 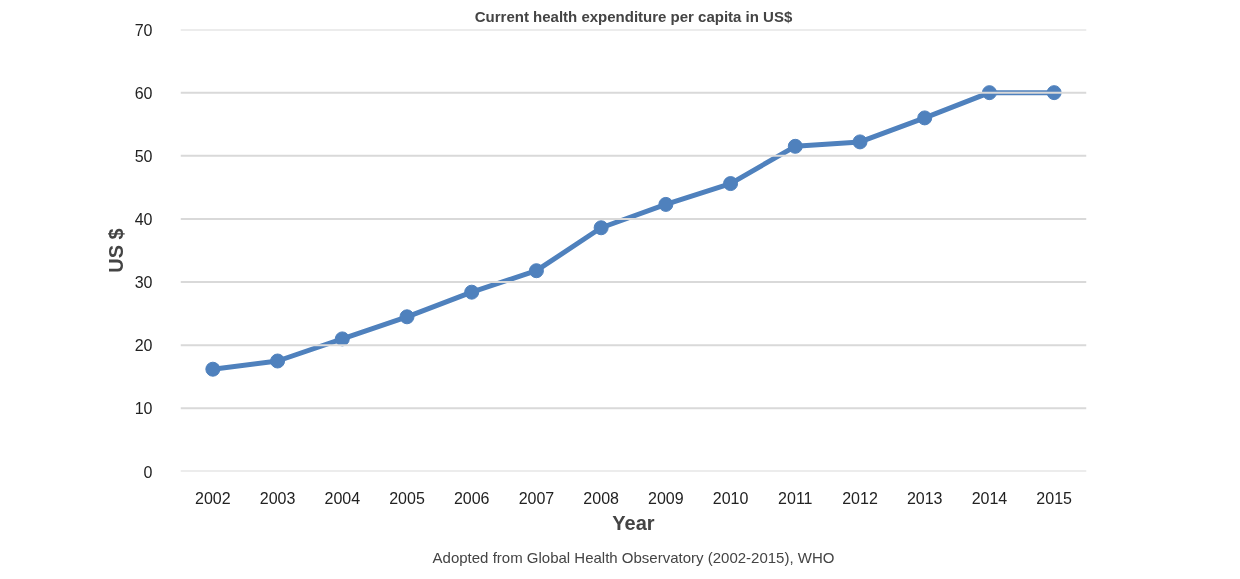 I want to click on y-tick-label: 30, so click(x=143, y=283).